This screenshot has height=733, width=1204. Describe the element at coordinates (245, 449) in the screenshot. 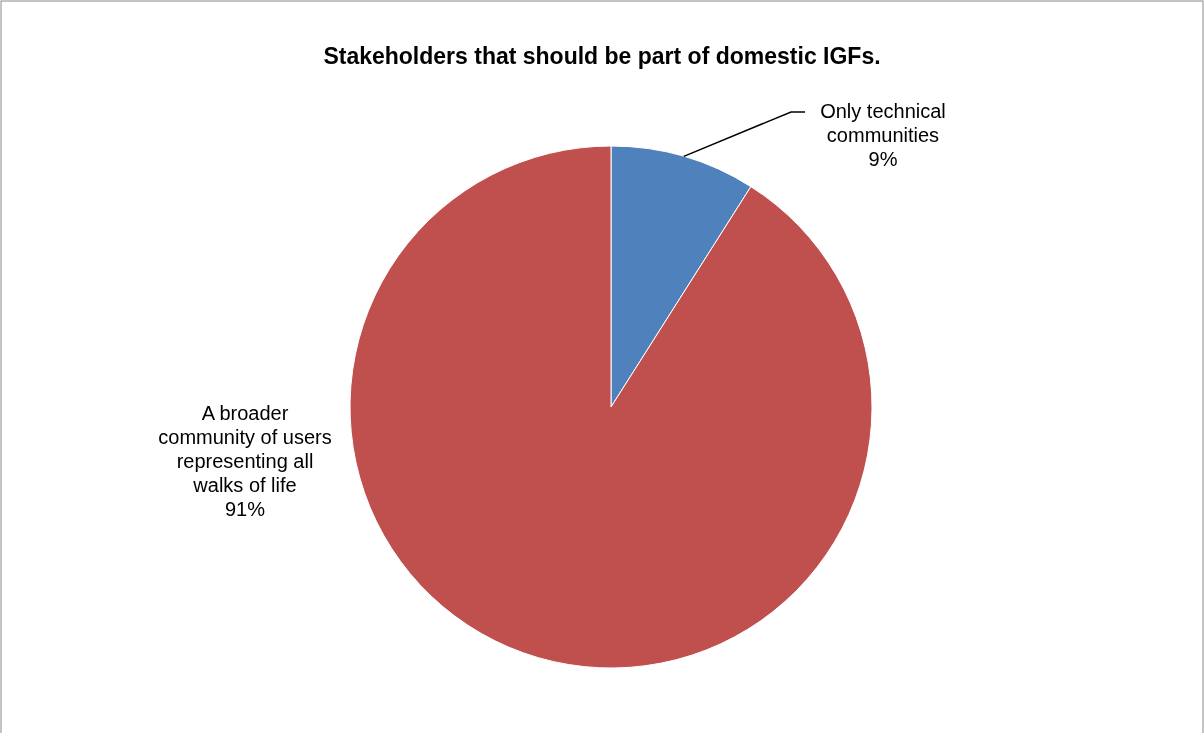

I see `slice-label: A broader community of users representing all walks of life` at that location.